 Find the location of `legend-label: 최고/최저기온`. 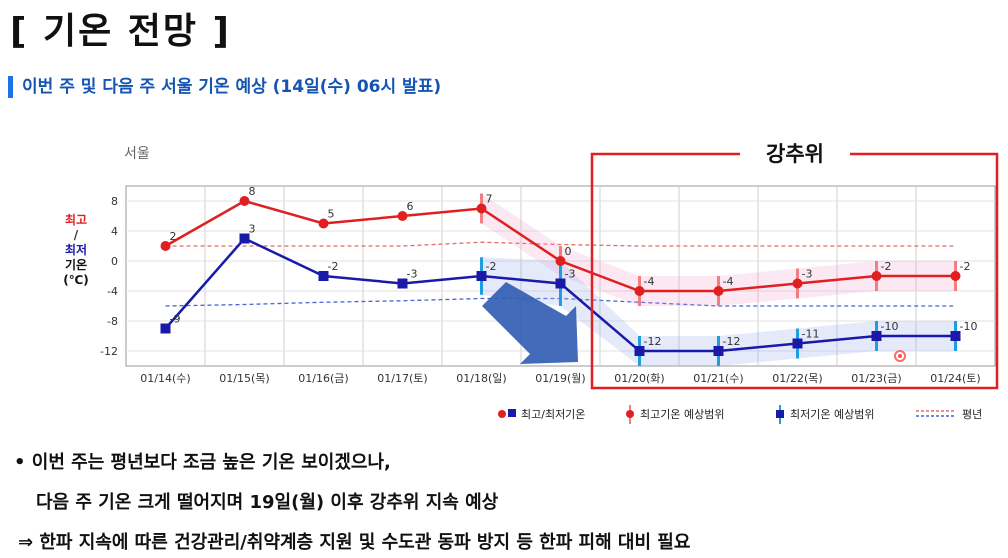

legend-label: 최고/최저기온 is located at coordinates (553, 414).